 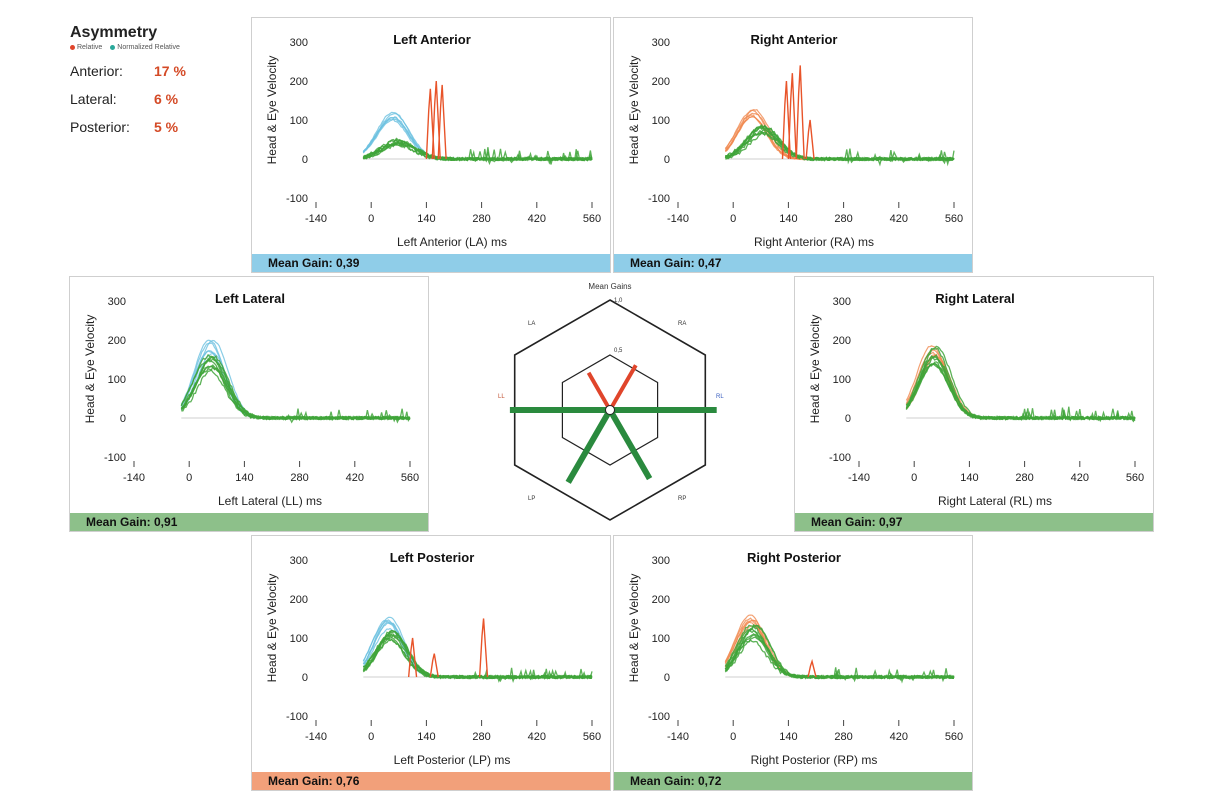 What do you see at coordinates (432, 557) in the screenshot?
I see `chart-title: Left Posterior` at bounding box center [432, 557].